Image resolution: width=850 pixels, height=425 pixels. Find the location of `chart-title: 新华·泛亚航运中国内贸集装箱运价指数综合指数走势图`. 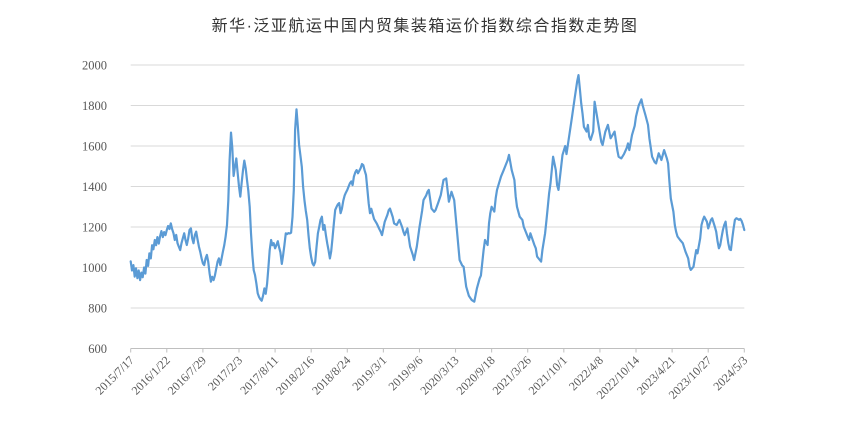

chart-title: 新华·泛亚航运中国内贸集装箱运价指数综合指数走势图 is located at coordinates (425, 26).